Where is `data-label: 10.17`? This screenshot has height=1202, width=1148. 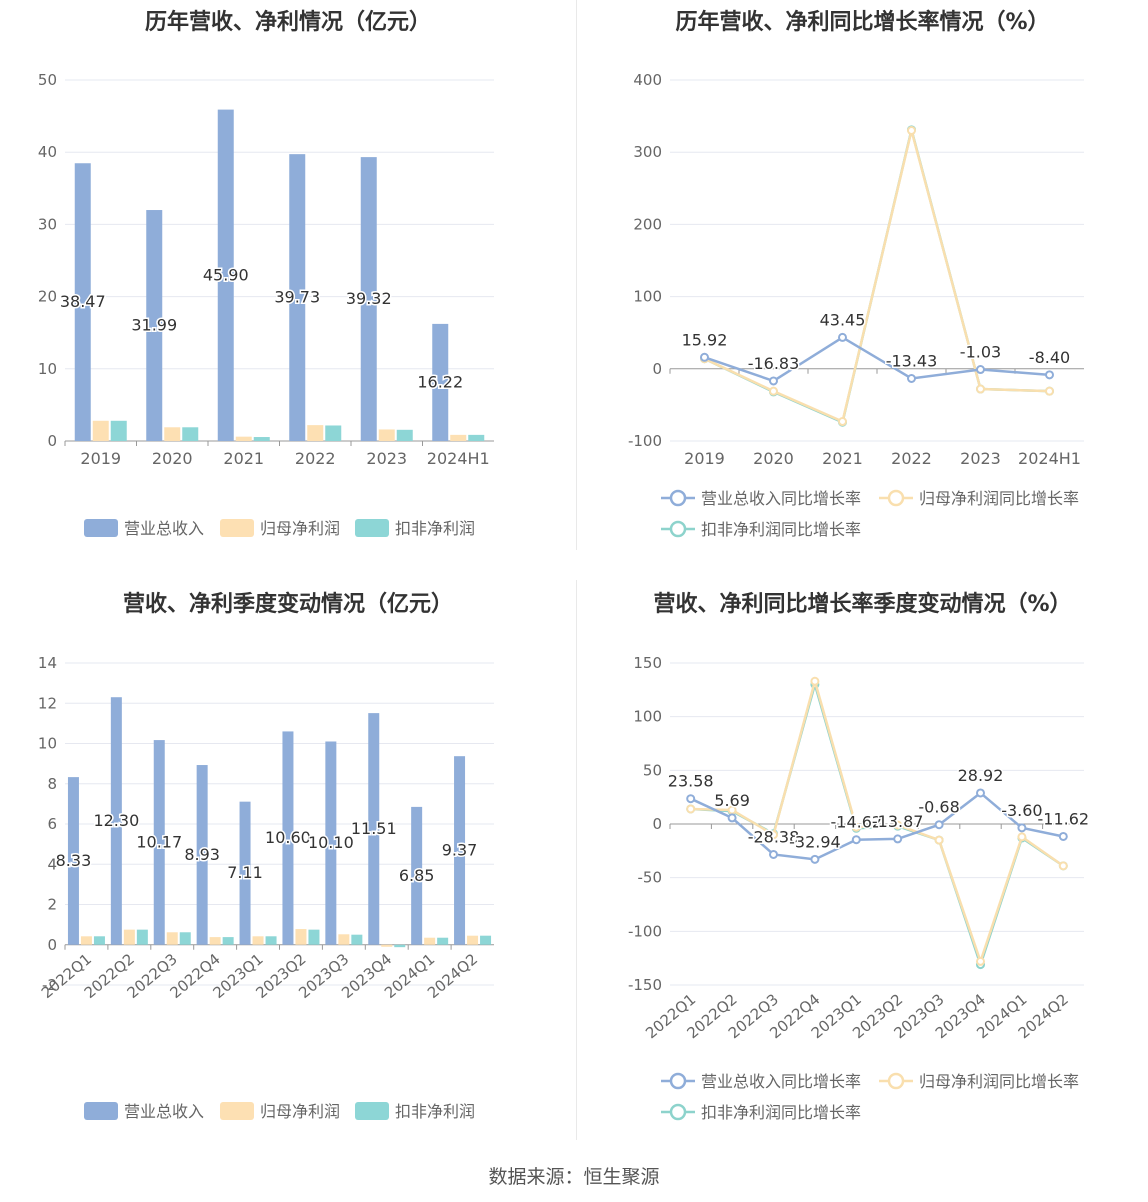
data-label: 10.17 is located at coordinates (159, 841).